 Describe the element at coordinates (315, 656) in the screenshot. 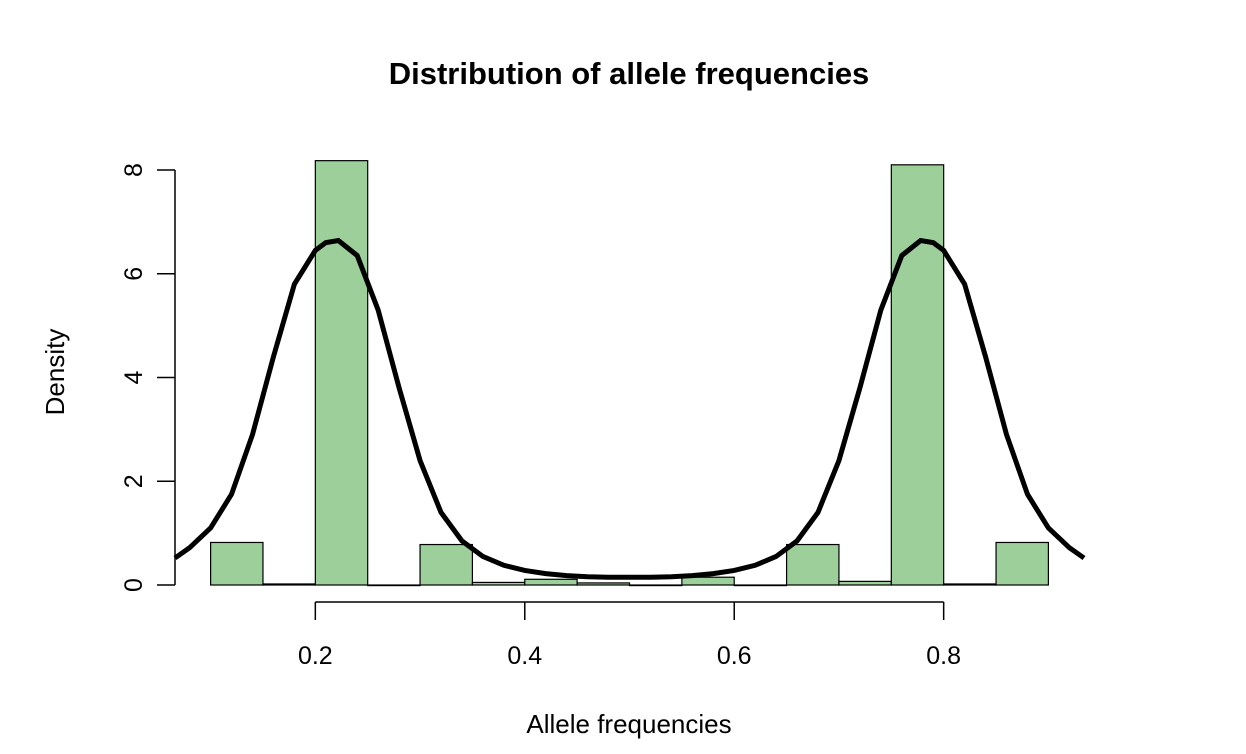

I see `x-tick-label: 0.2` at that location.